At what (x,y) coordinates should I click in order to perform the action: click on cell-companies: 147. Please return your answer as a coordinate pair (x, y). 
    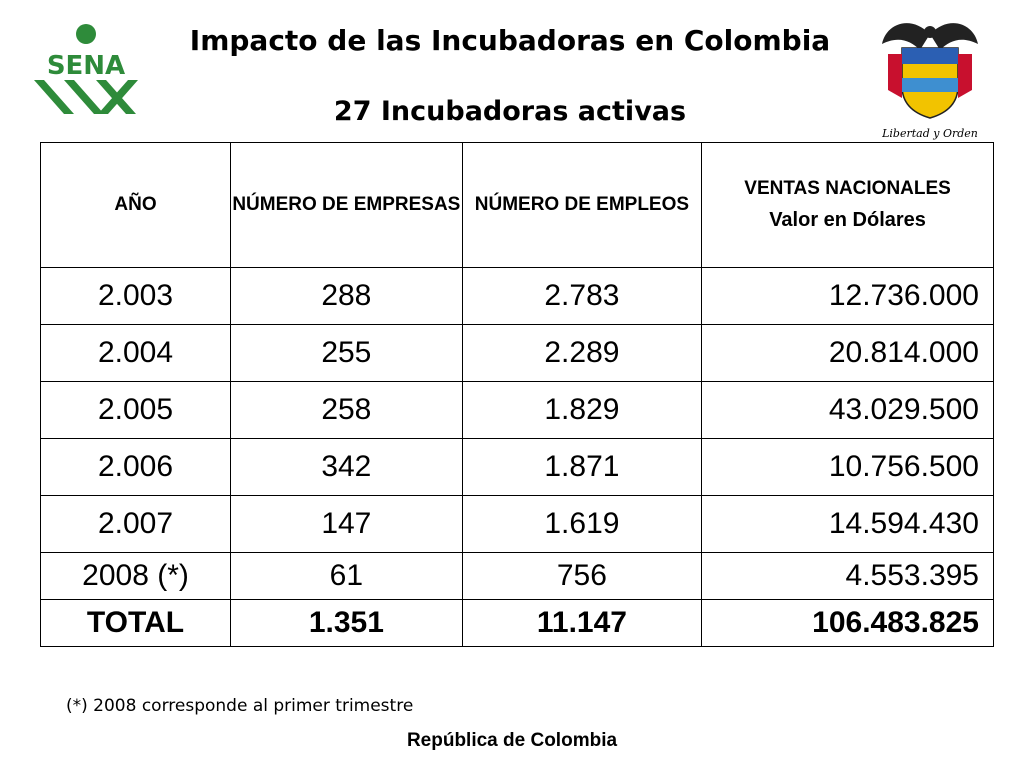
    Looking at the image, I should click on (346, 524).